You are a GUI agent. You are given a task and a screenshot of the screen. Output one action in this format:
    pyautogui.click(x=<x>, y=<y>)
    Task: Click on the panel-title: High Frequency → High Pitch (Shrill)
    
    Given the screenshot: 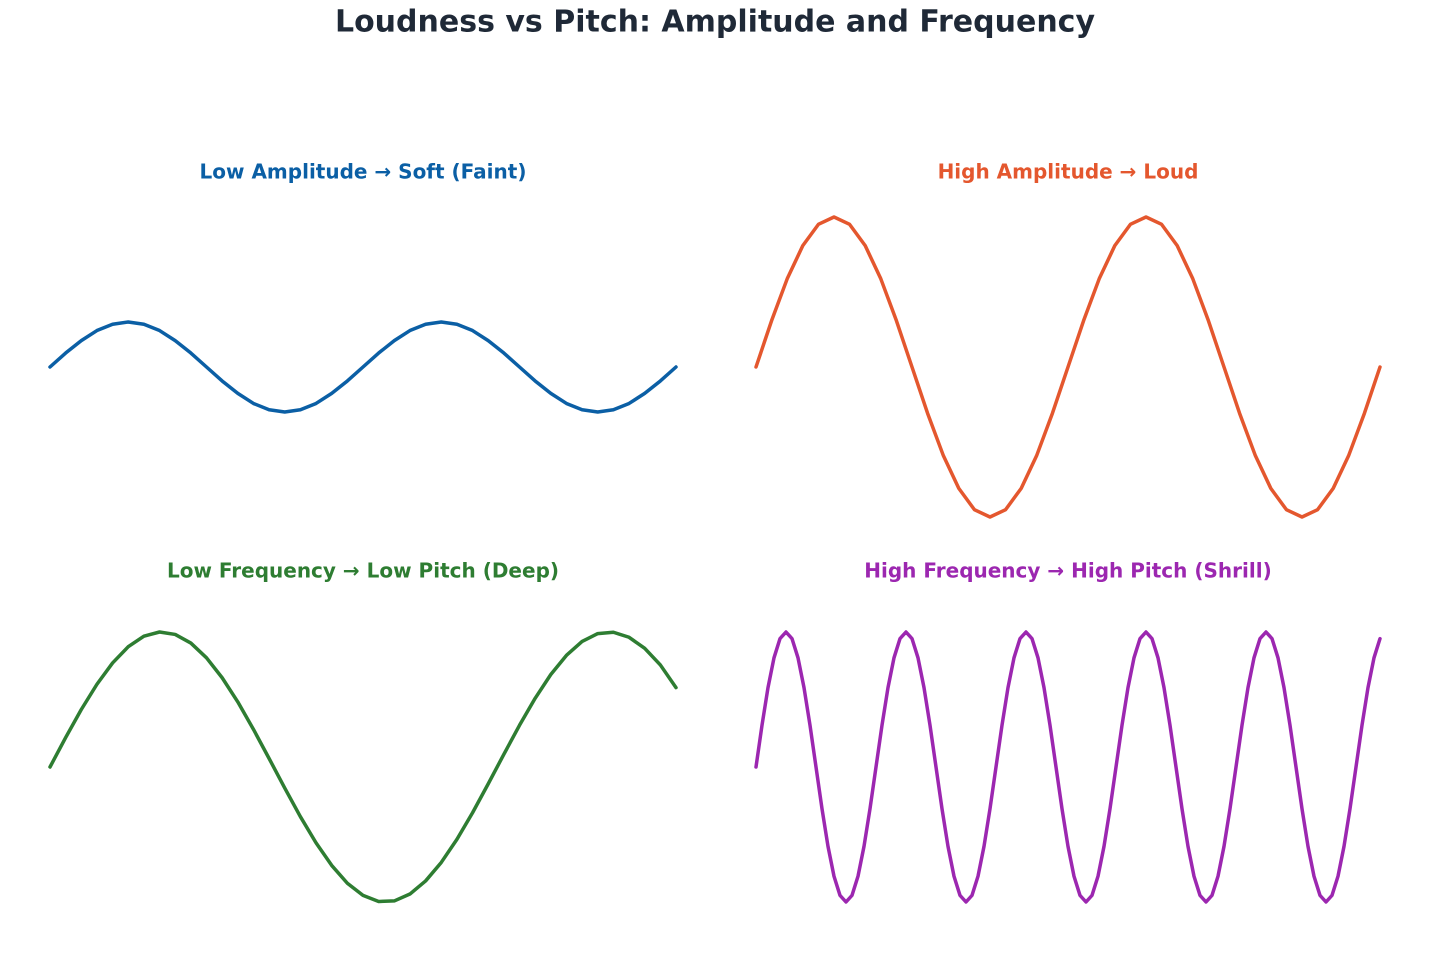 What is the action you would take?
    pyautogui.click(x=1067, y=571)
    